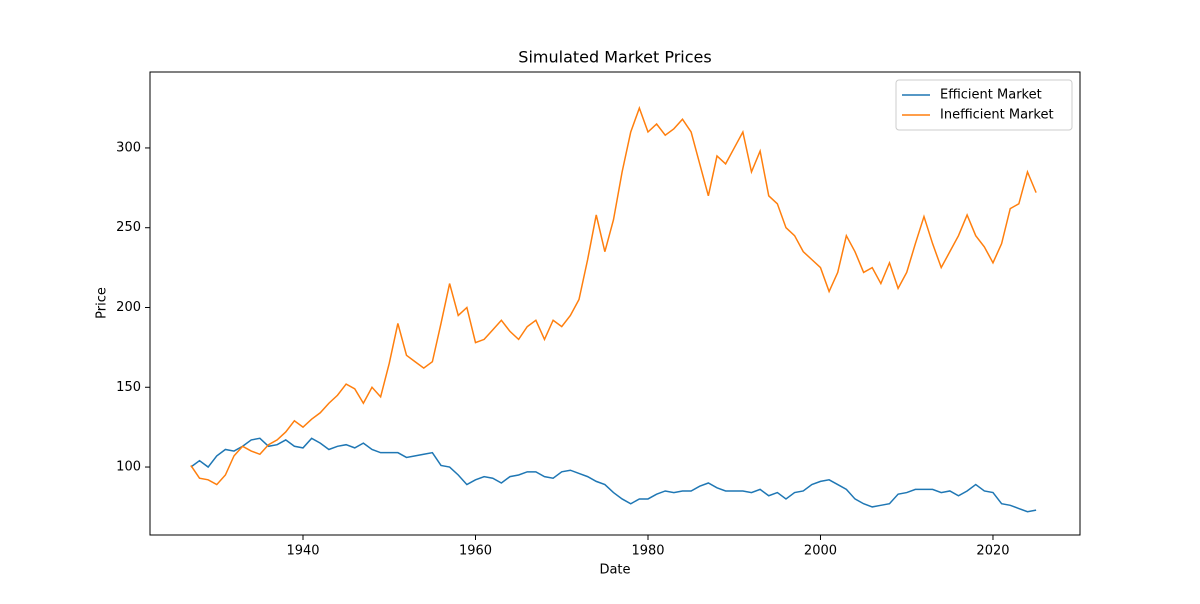 This screenshot has height=604, width=1200. What do you see at coordinates (302, 551) in the screenshot?
I see `x-tick-label: 1940` at bounding box center [302, 551].